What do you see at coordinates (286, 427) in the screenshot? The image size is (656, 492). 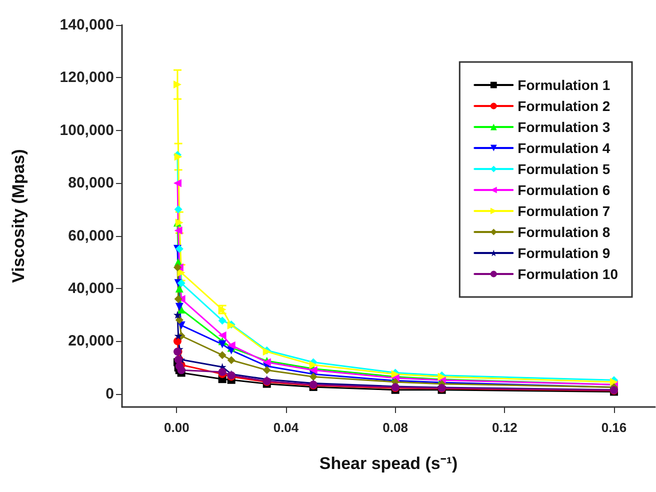 I see `x-tick-label: 0.04` at bounding box center [286, 427].